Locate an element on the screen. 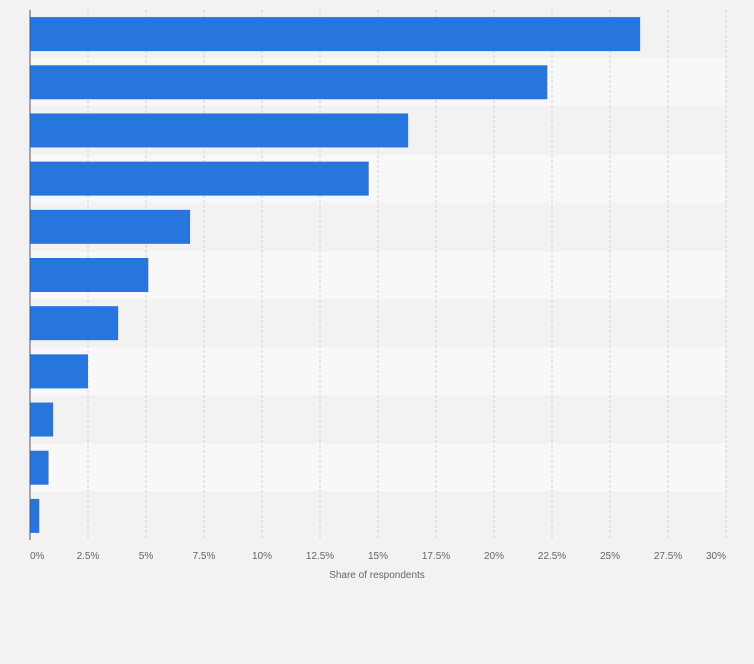 This screenshot has width=754, height=664. x-tick-label: 25% is located at coordinates (610, 556).